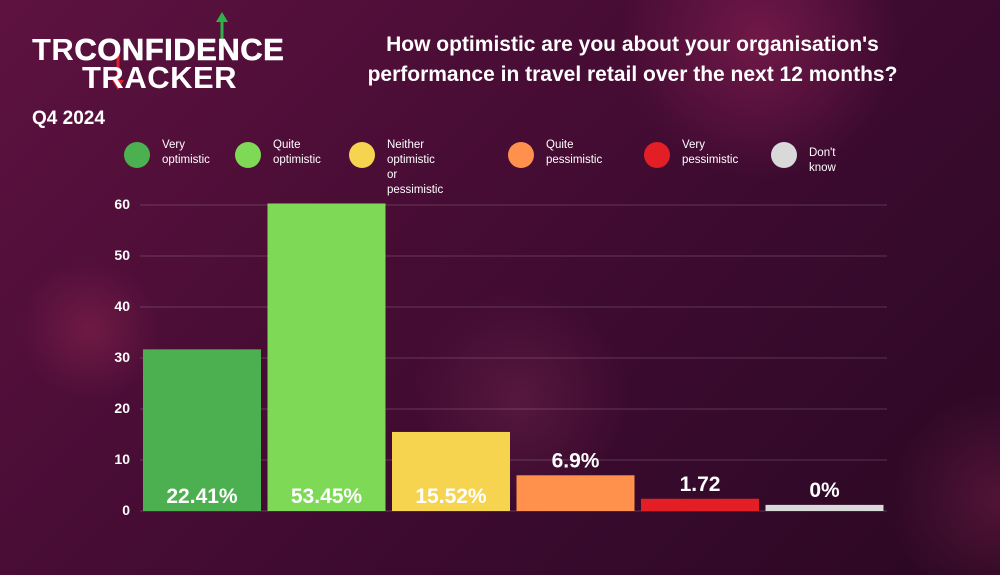  I want to click on legend-label: Very optimistic, so click(186, 152).